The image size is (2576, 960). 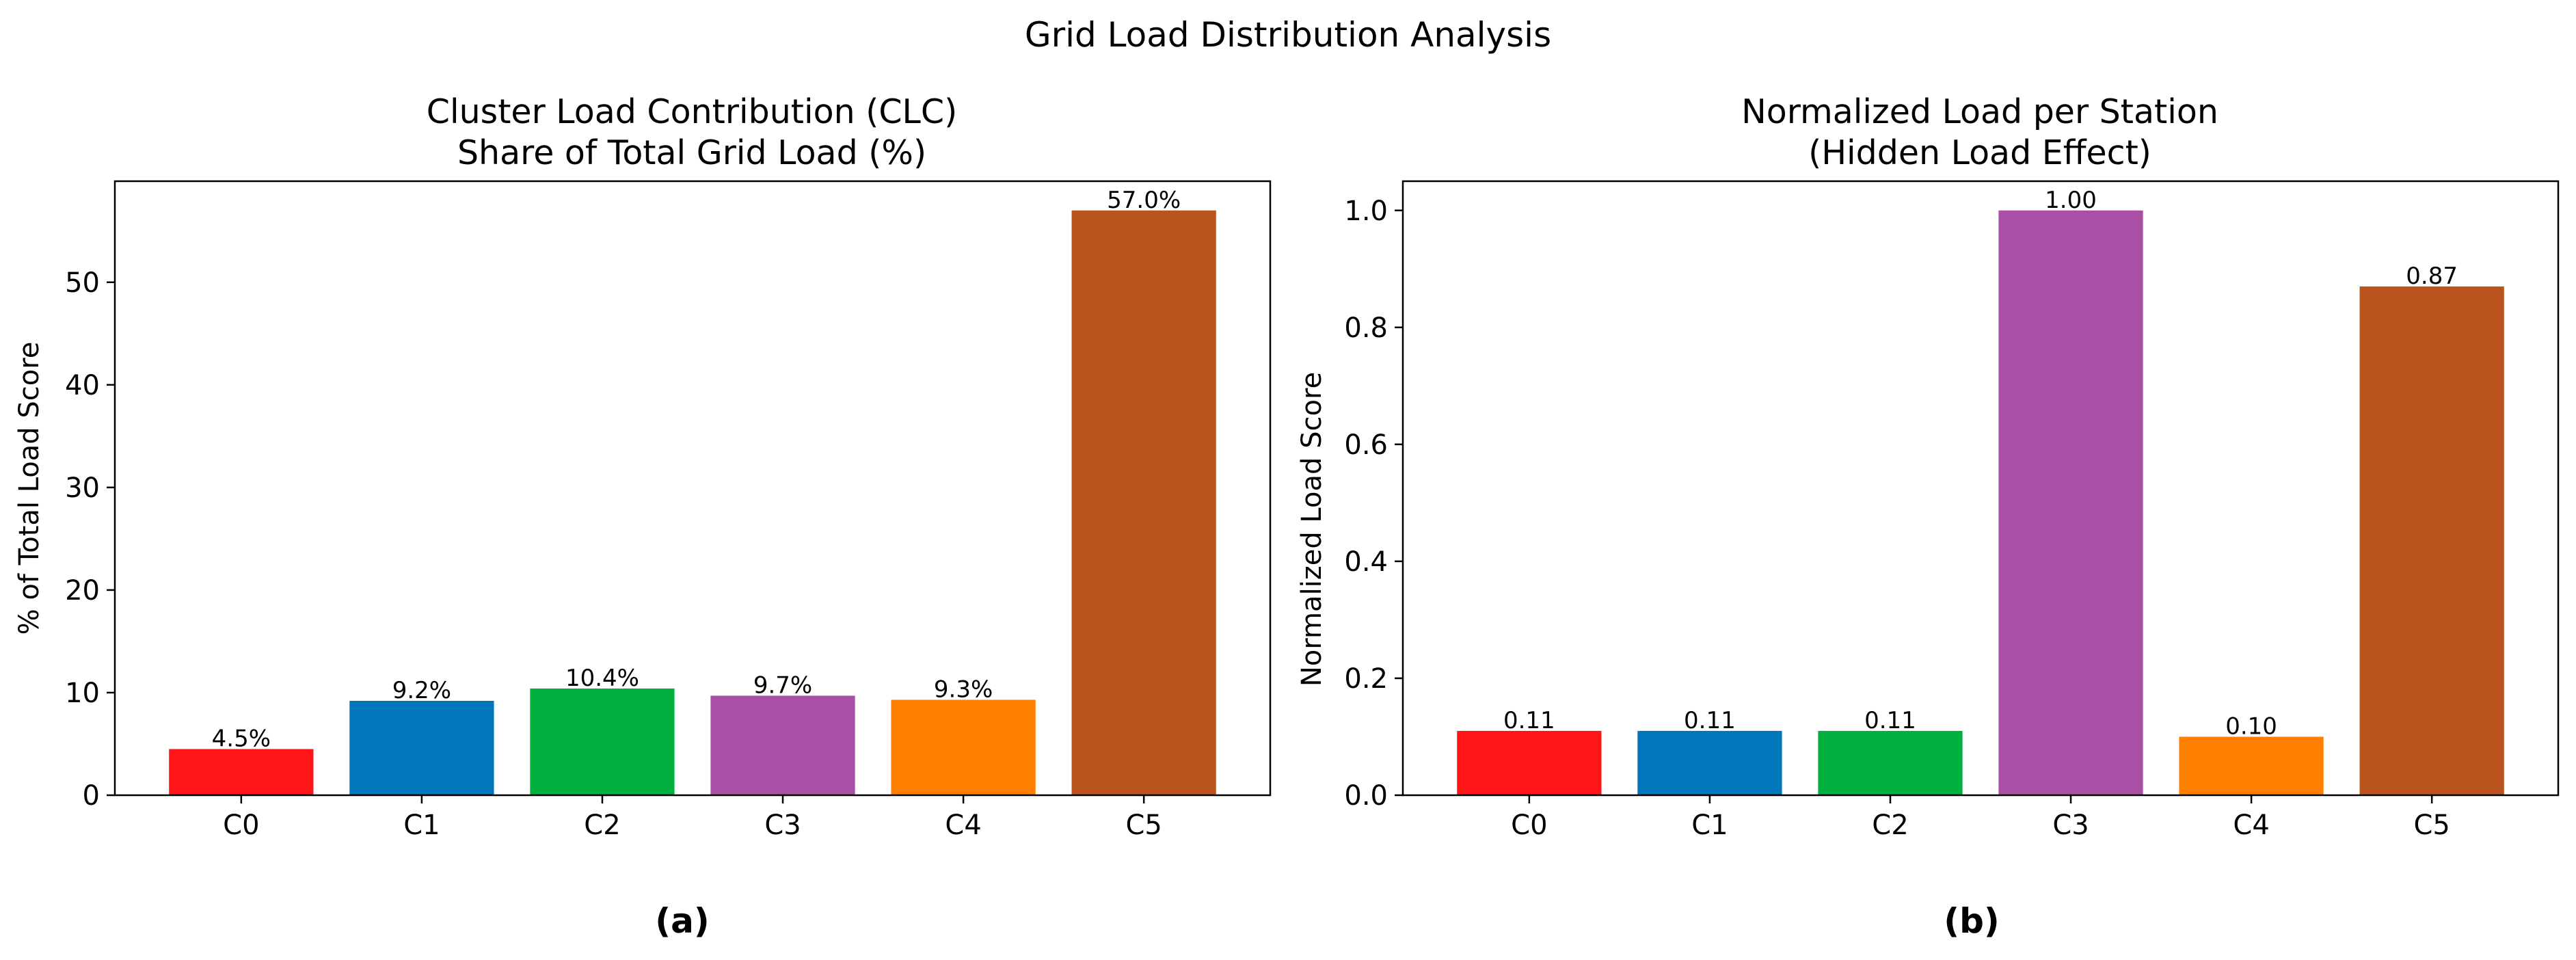 What do you see at coordinates (1366, 328) in the screenshot?
I see `panel-b-y-tick-label: 0.8` at bounding box center [1366, 328].